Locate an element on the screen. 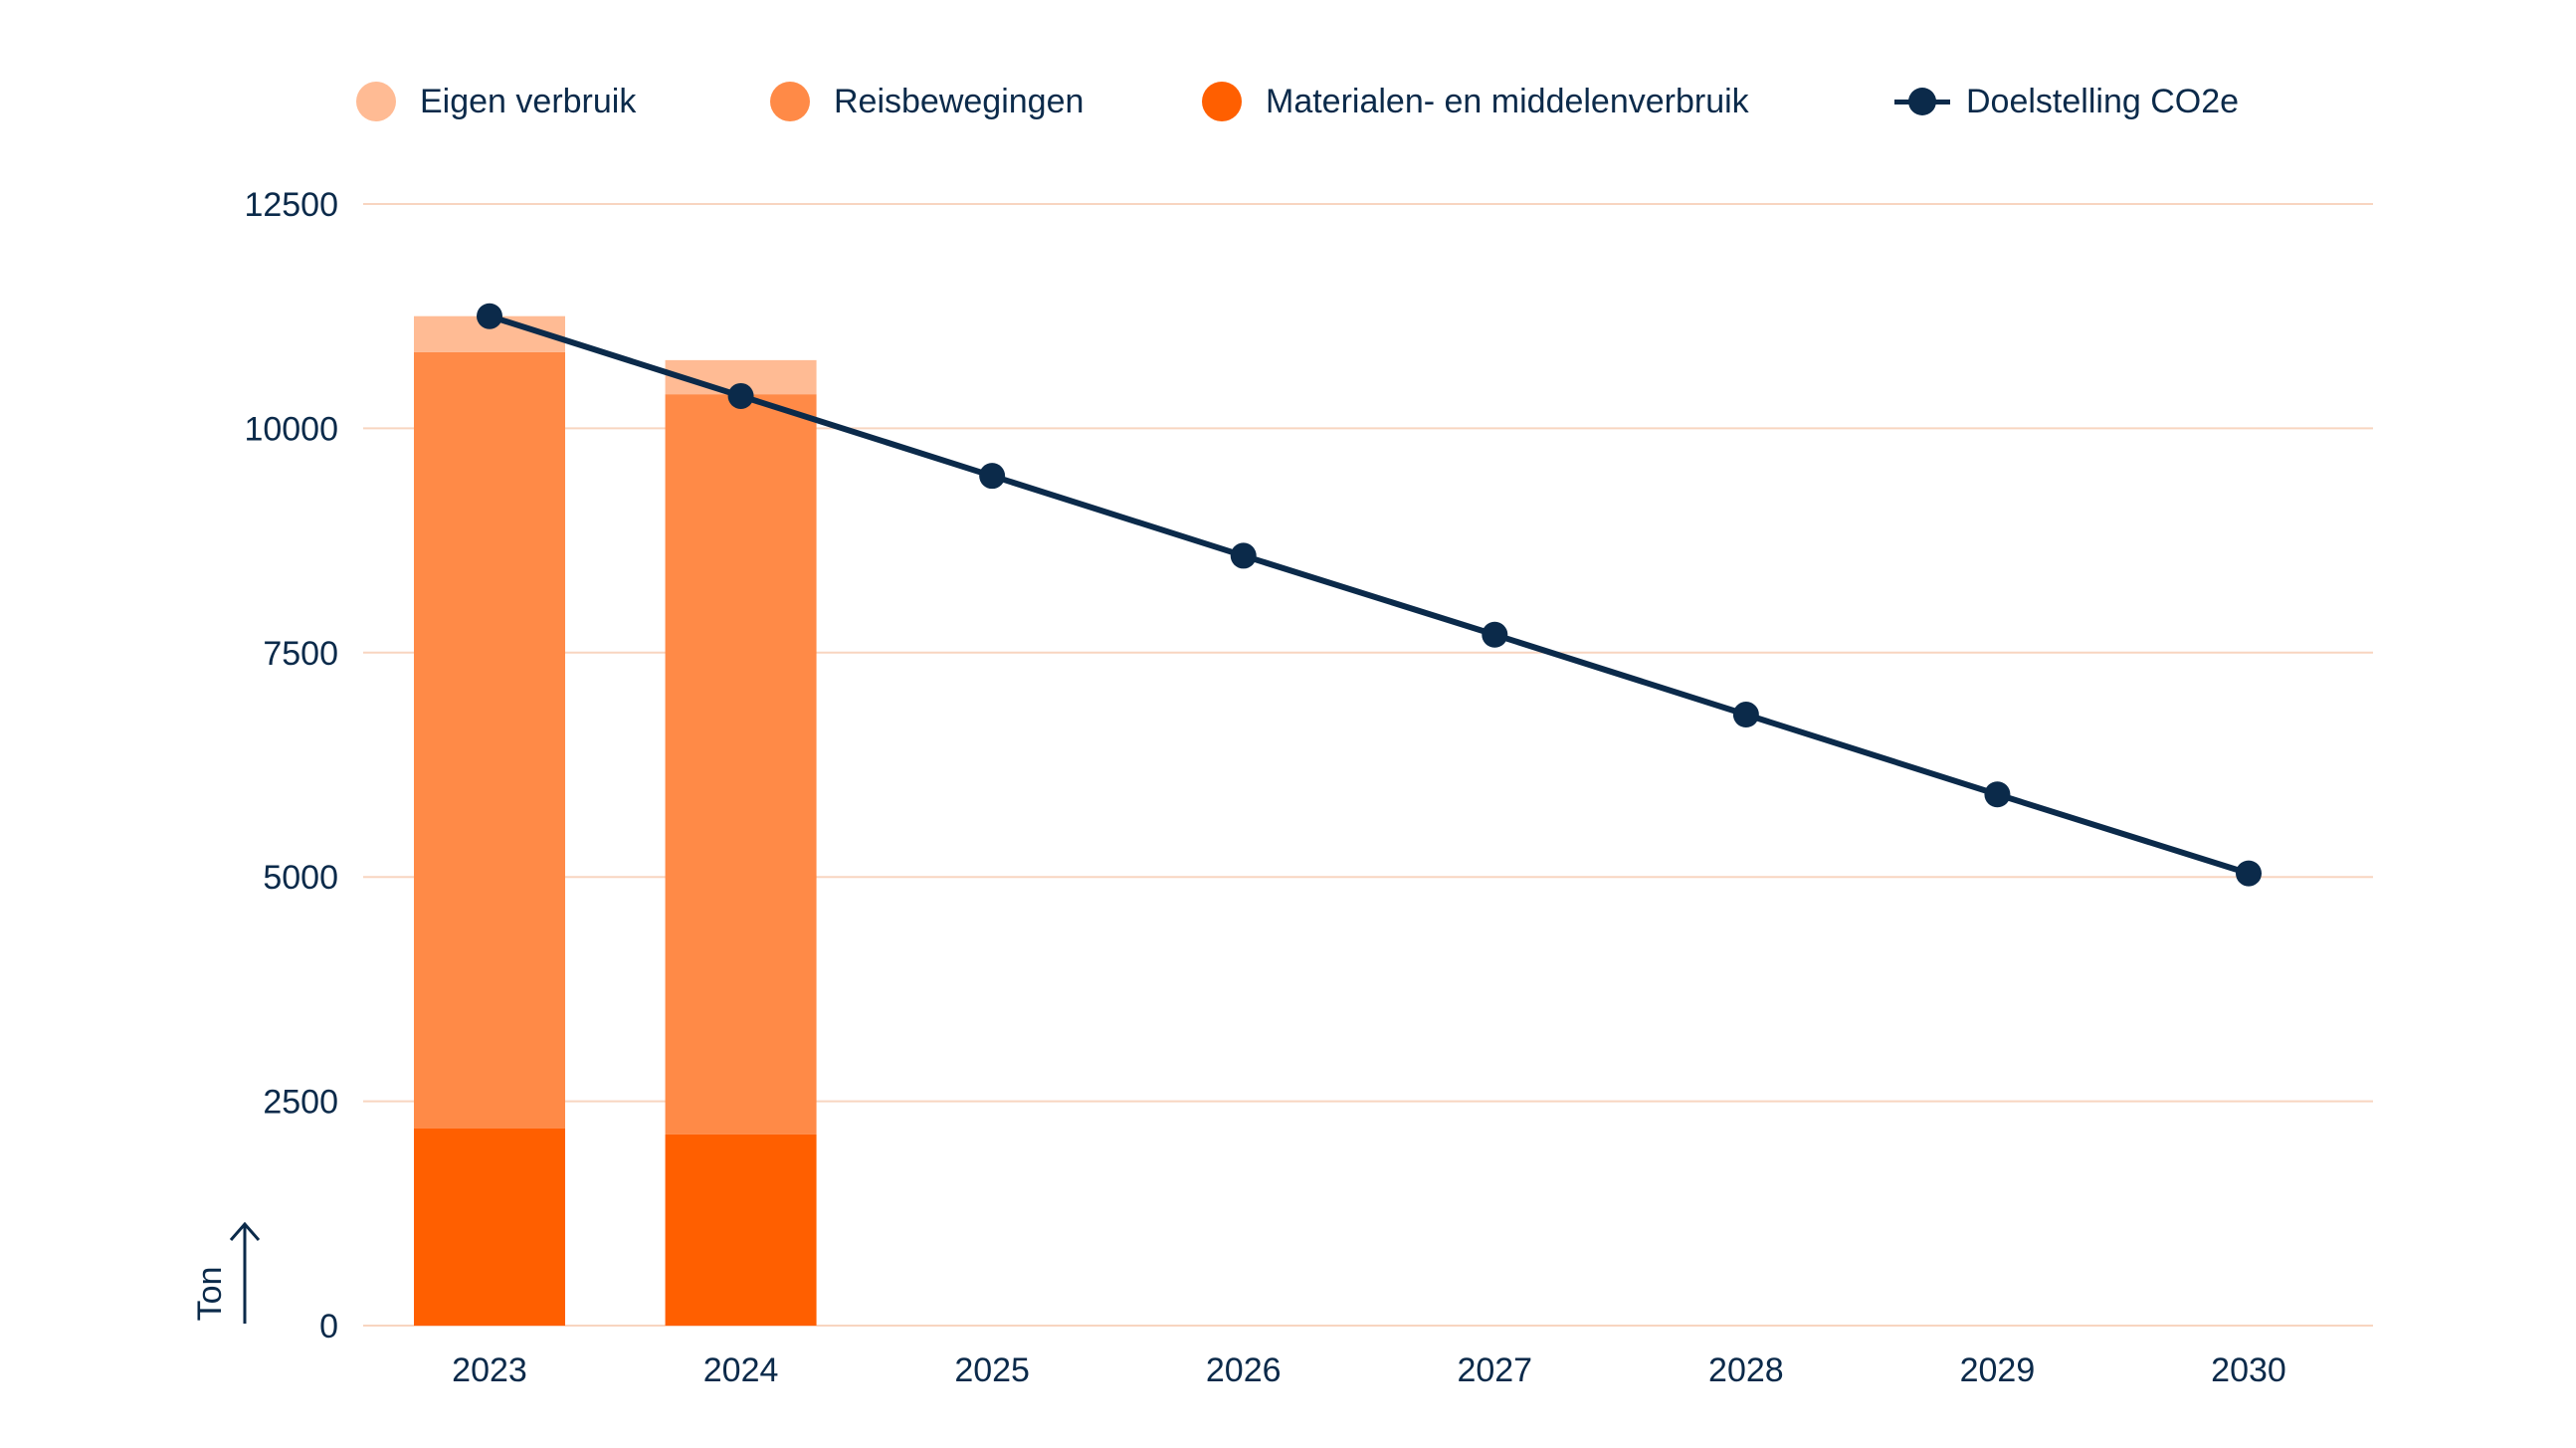 The image size is (2576, 1448). x-tick-label: 2026 is located at coordinates (1244, 1370).